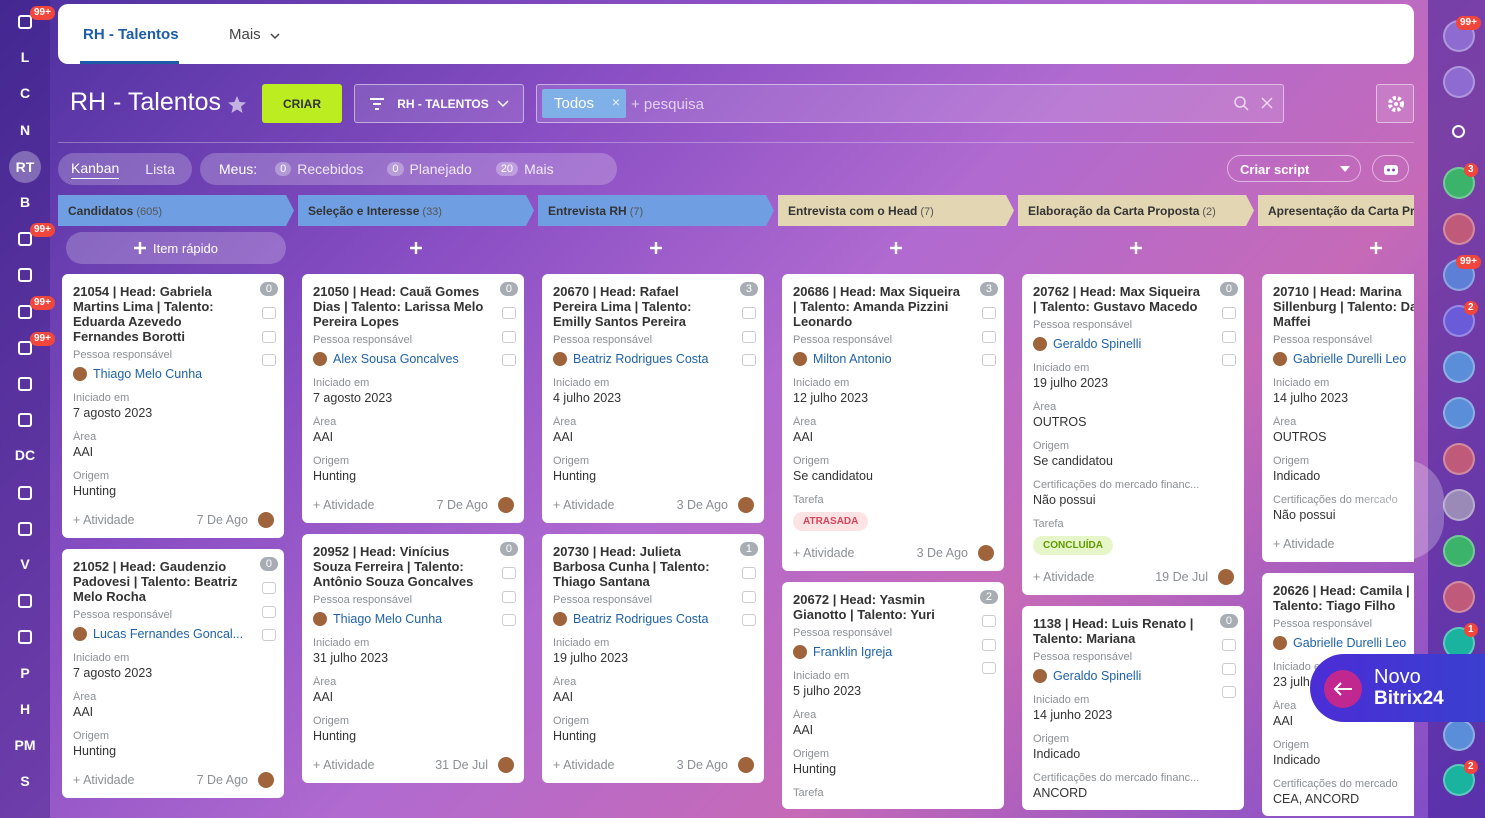 The width and height of the screenshot is (1485, 818). I want to click on scroll-right, so click(1404, 510).